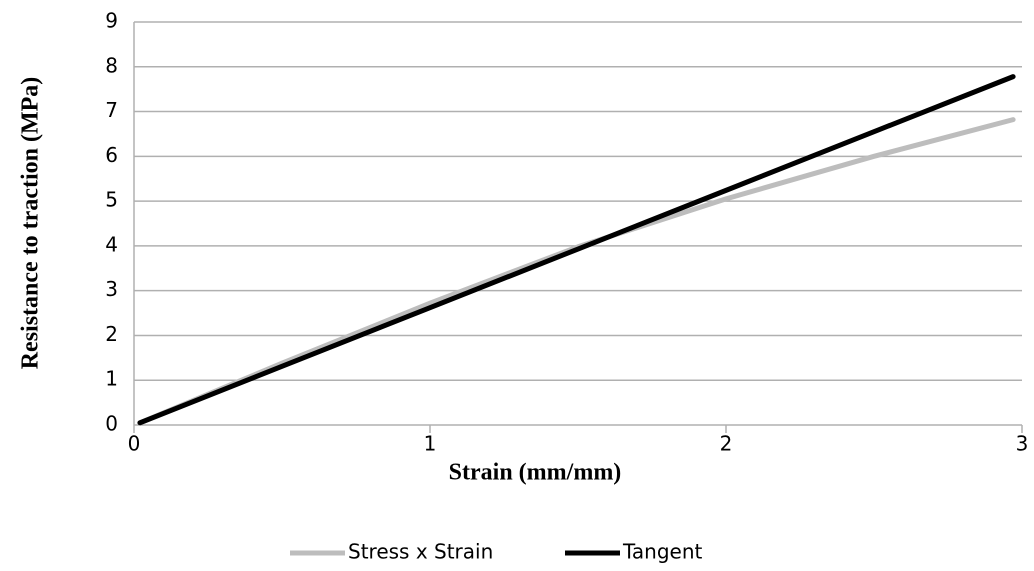 This screenshot has height=571, width=1034. I want to click on y-tick-label: 5, so click(111, 200).